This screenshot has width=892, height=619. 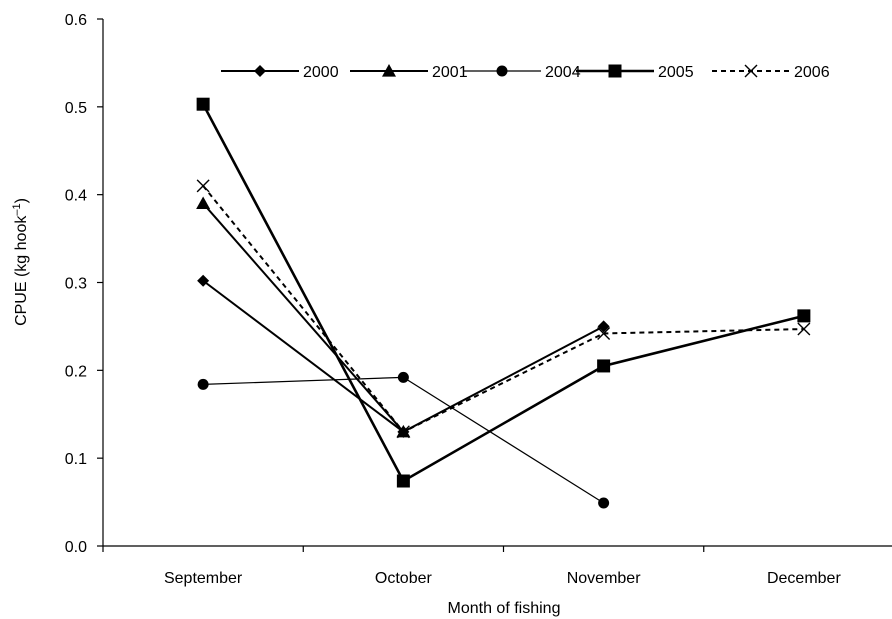 I want to click on series-2001, so click(x=303, y=317).